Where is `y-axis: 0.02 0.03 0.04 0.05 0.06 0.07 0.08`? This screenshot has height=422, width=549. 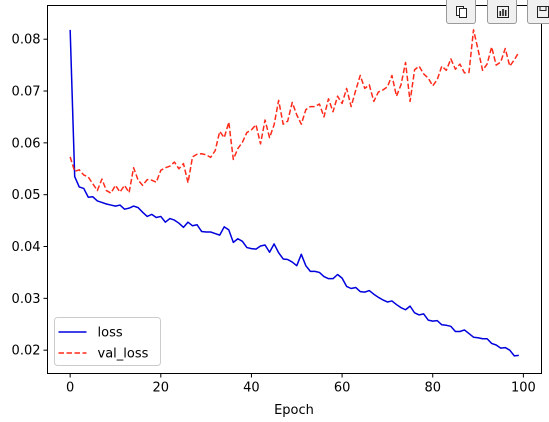 y-axis: 0.02 0.03 0.04 0.05 0.06 0.07 0.08 is located at coordinates (30, 196).